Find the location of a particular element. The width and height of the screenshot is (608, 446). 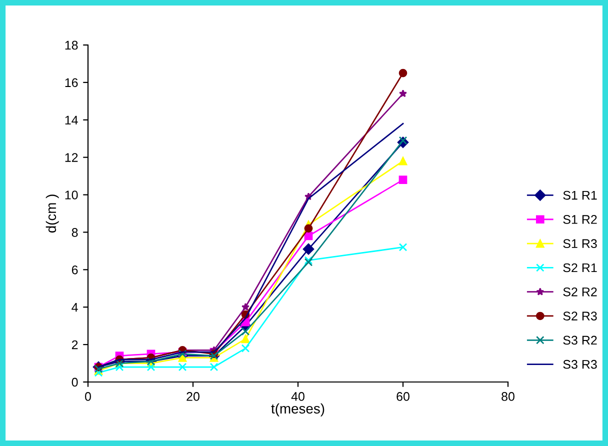

legend-label: S2 R3 is located at coordinates (580, 316).